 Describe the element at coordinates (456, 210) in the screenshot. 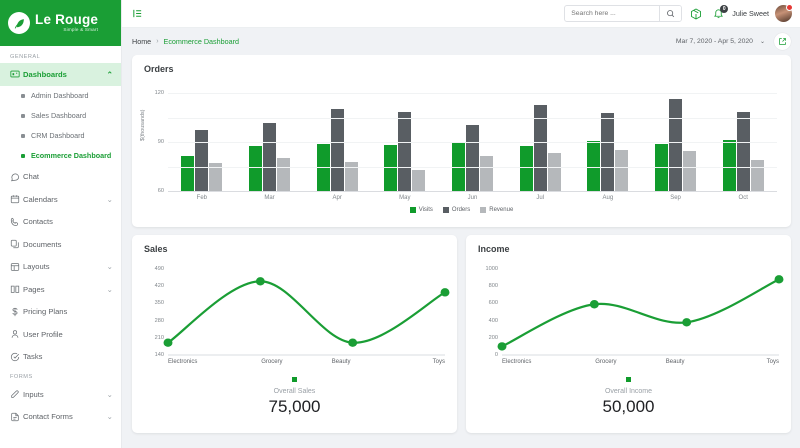

I see `legend-item: Orders` at that location.